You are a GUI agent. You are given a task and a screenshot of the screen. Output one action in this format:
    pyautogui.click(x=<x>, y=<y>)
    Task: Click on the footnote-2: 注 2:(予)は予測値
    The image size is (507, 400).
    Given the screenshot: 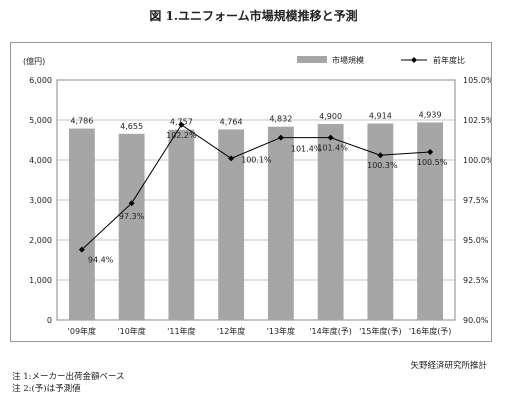 What is the action you would take?
    pyautogui.click(x=46, y=389)
    